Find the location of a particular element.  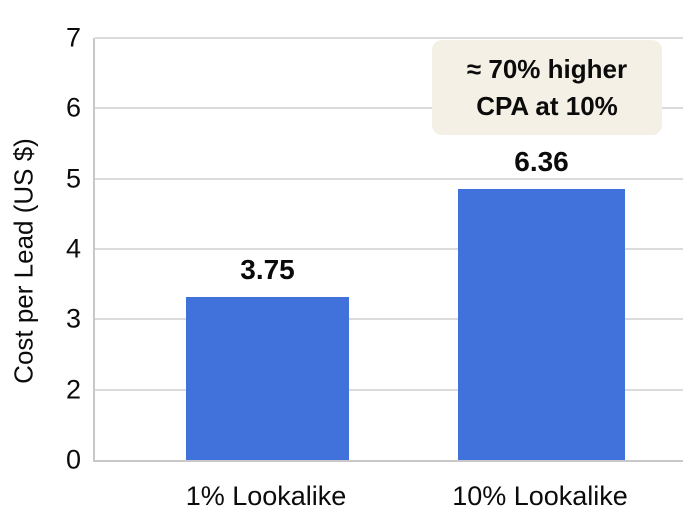

y-tick-label: 3 is located at coordinates (73, 318).